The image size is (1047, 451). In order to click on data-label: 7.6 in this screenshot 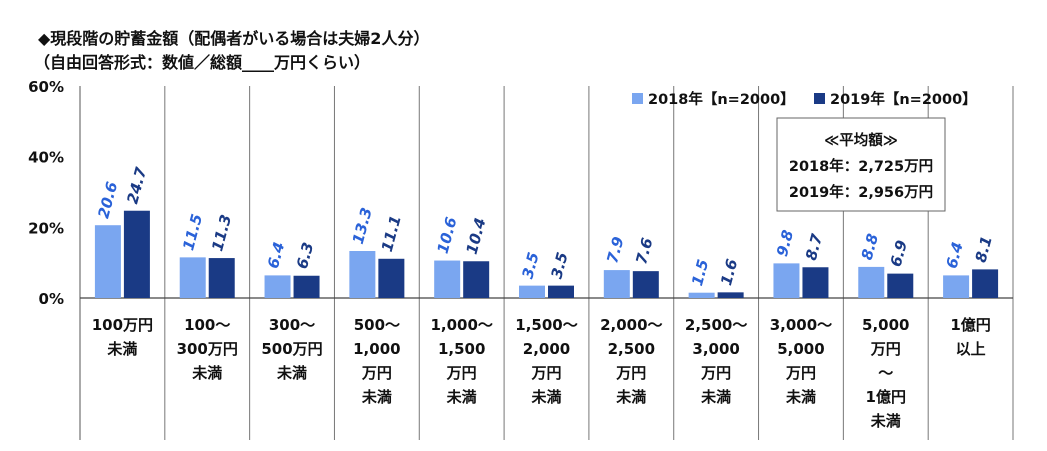, I will do `click(644, 251)`.